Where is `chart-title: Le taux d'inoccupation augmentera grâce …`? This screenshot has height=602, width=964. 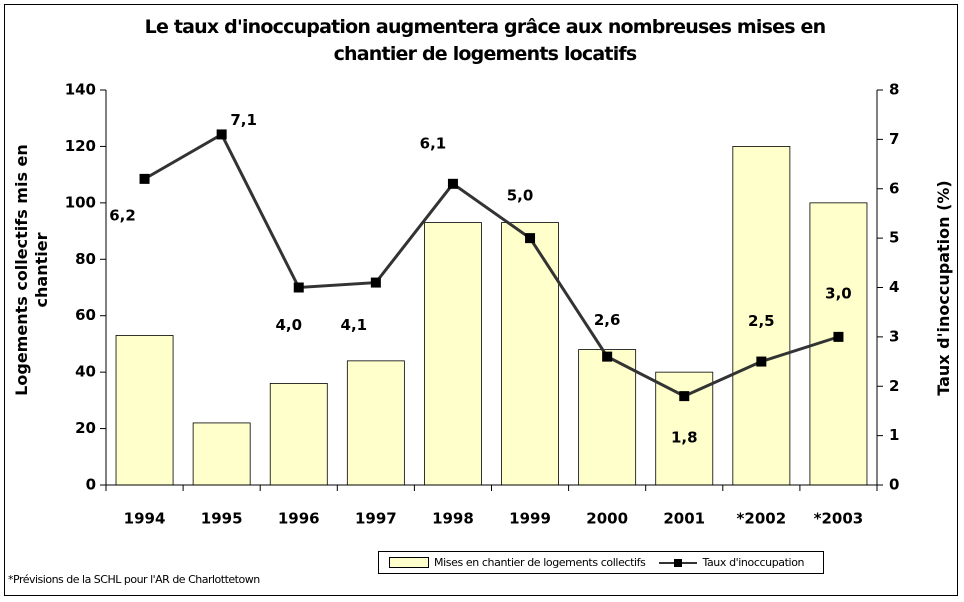
chart-title: Le taux d'inoccupation augmentera grâce … is located at coordinates (485, 40).